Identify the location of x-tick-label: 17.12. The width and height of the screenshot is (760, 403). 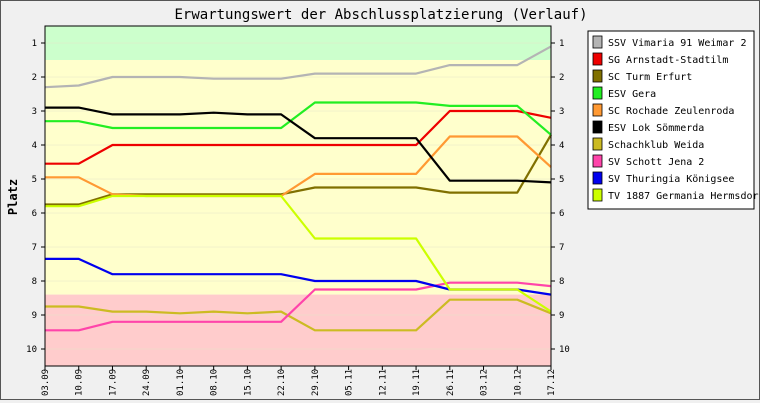
(552, 382).